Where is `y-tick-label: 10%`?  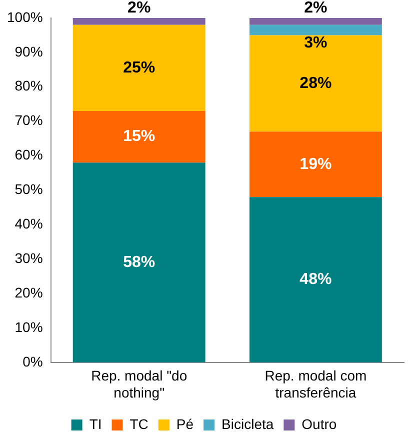
y-tick-label: 10% is located at coordinates (28, 326).